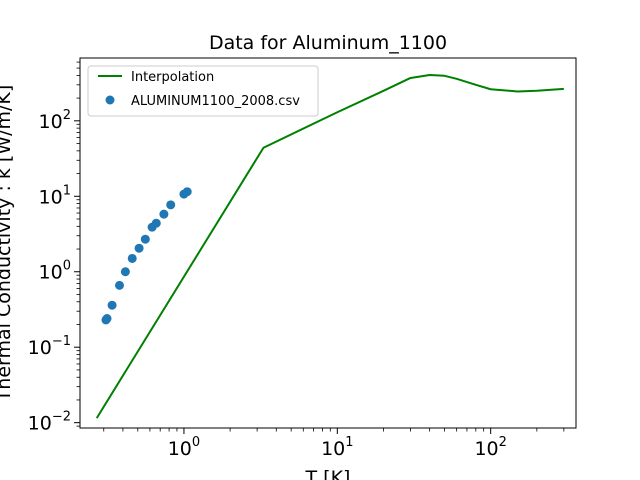  What do you see at coordinates (328, 43) in the screenshot?
I see `chart-title: Data for Aluminum_1100` at bounding box center [328, 43].